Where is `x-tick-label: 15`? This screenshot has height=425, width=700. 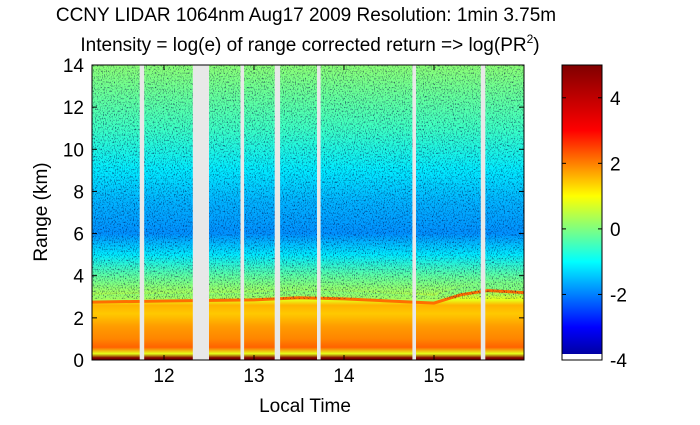 x-tick-label: 15 is located at coordinates (433, 376).